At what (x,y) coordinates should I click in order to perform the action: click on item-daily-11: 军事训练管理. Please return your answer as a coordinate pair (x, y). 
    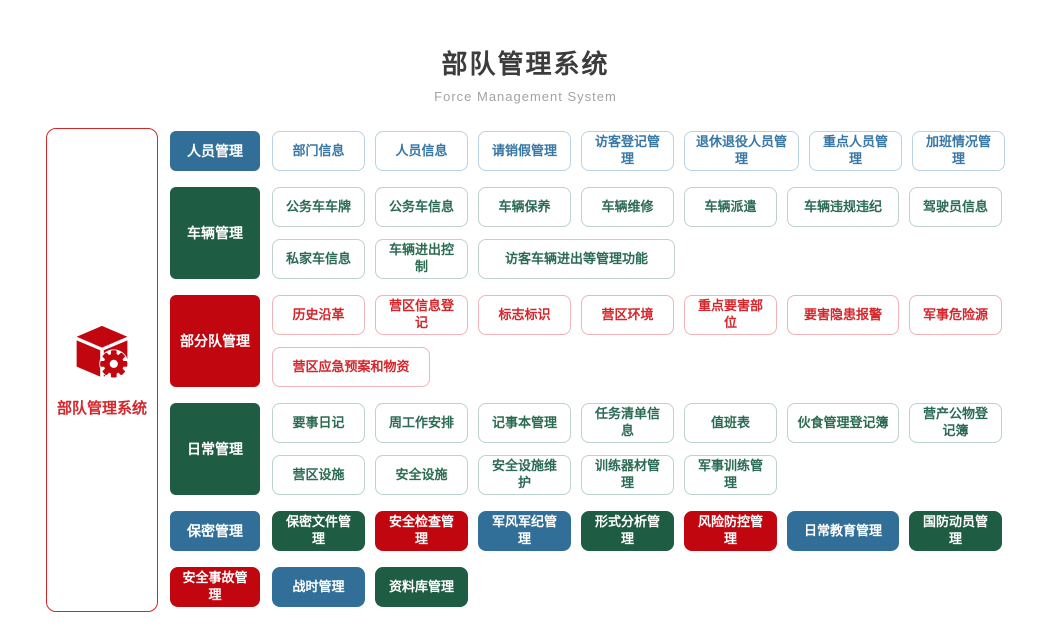
    Looking at the image, I should click on (730, 475).